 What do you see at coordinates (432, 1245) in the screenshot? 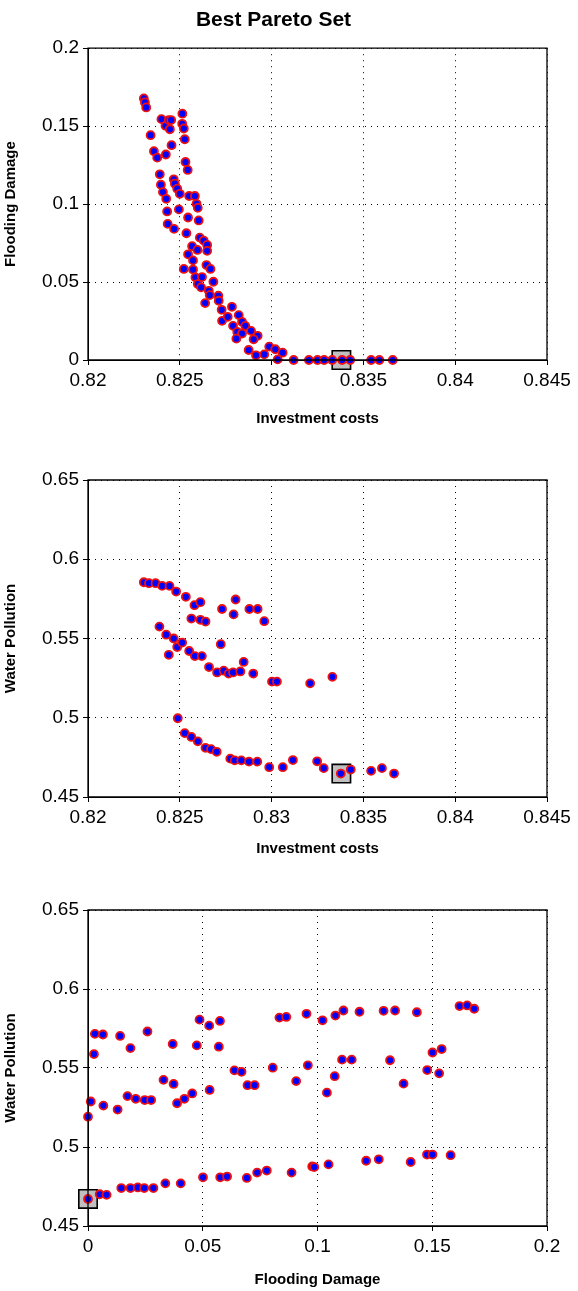
I see `x-tick-label: 0.15` at bounding box center [432, 1245].